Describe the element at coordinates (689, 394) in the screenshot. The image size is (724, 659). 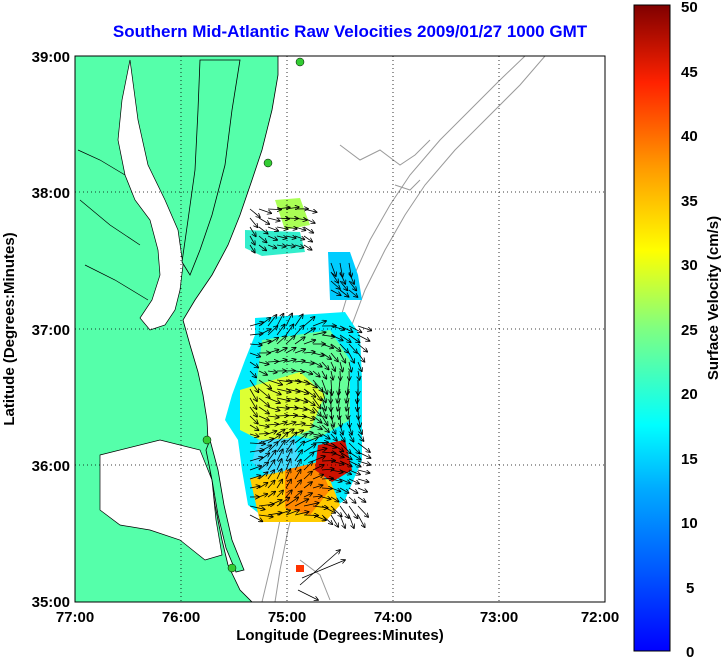
I see `colorbar-tick-label: 20` at that location.